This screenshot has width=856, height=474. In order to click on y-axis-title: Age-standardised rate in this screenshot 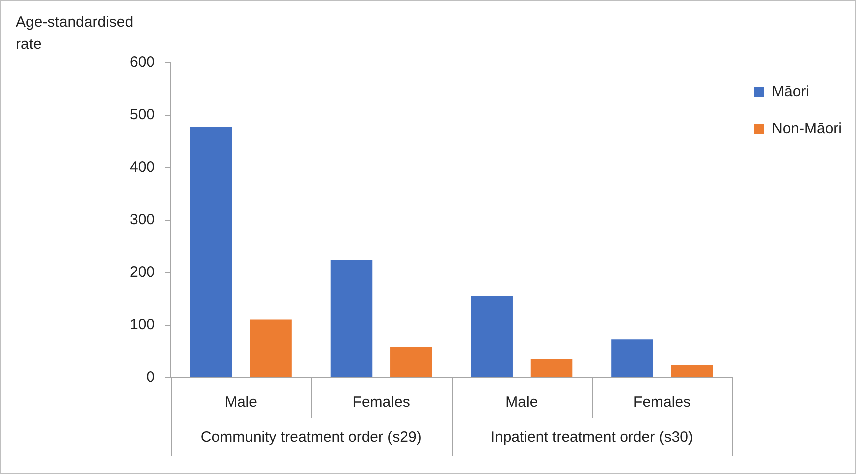, I will do `click(75, 34)`.